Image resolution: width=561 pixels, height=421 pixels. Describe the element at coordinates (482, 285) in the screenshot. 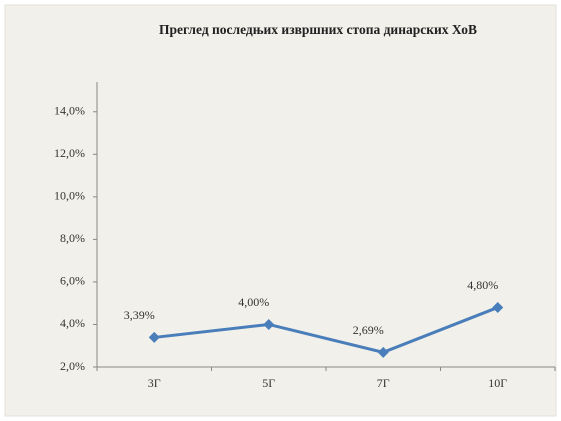

I see `data-label: 4,80%` at that location.